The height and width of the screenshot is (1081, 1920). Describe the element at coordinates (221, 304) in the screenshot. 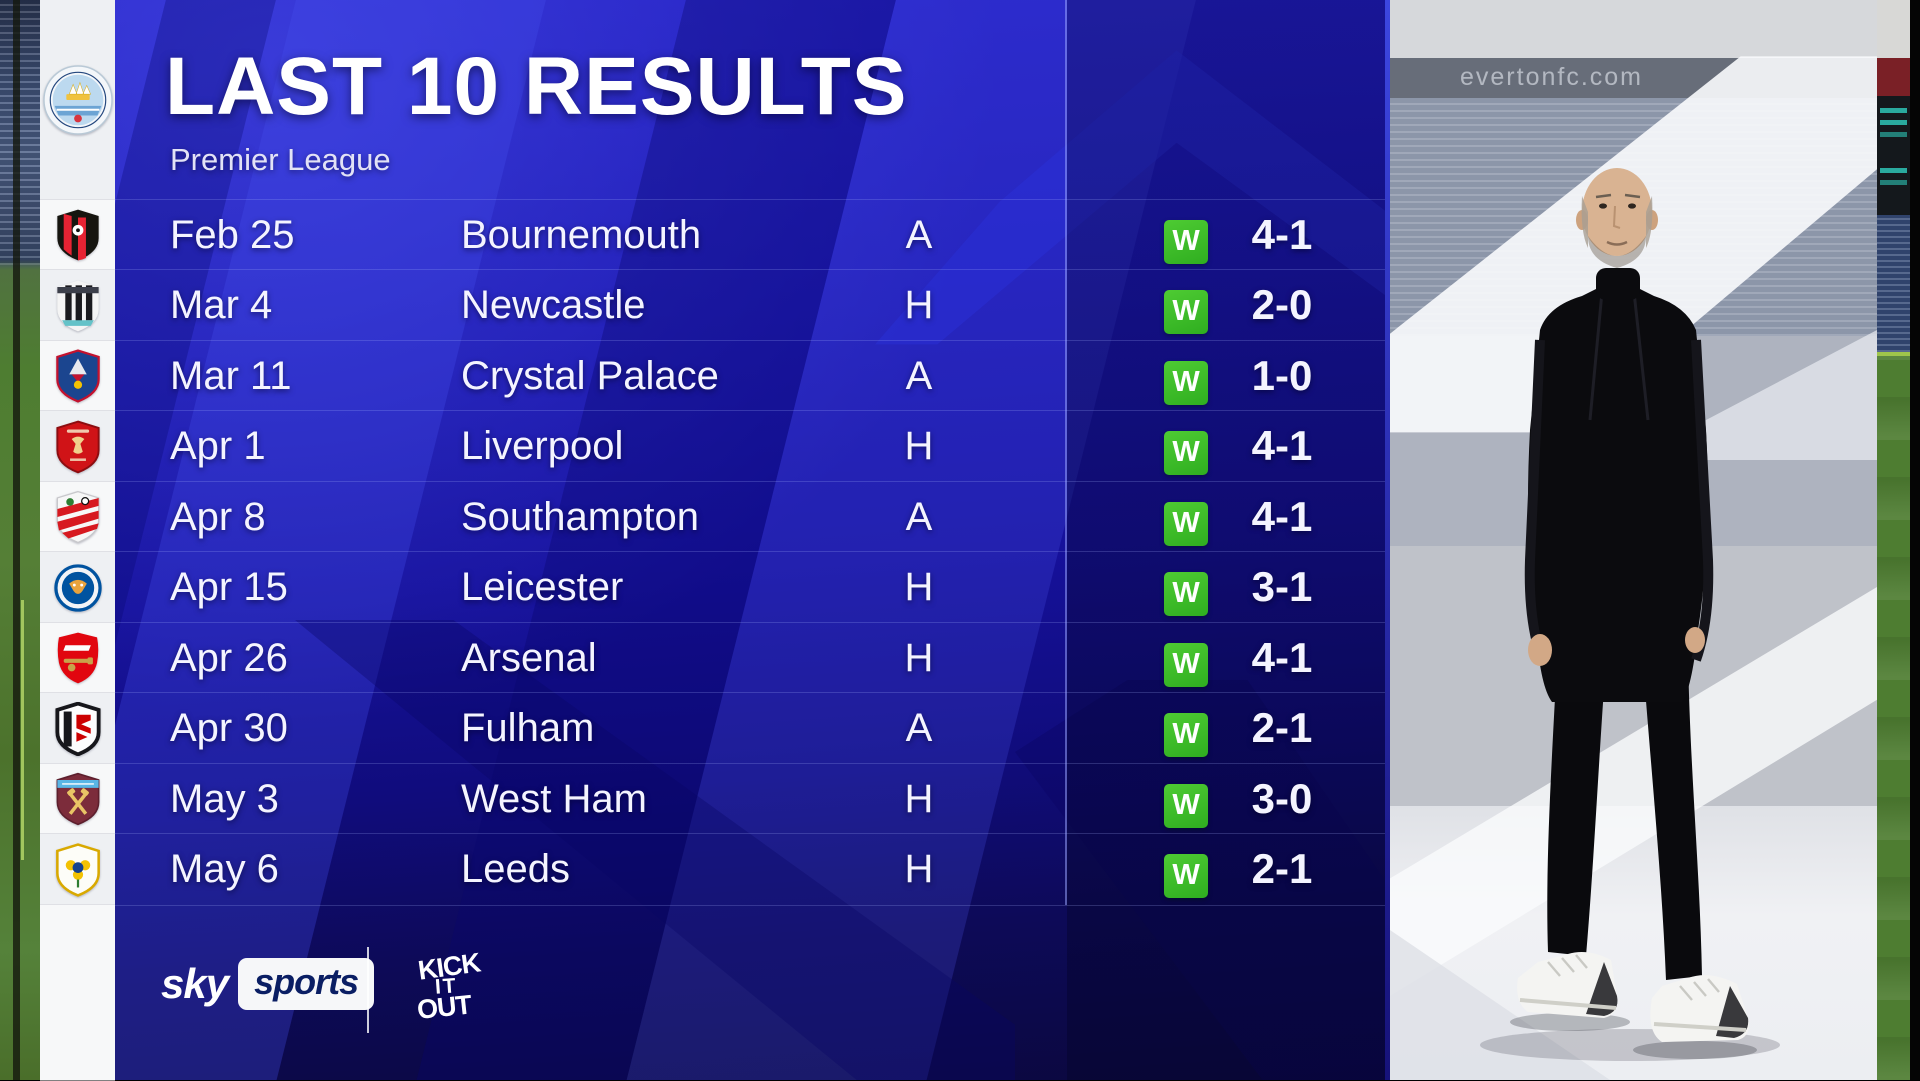

I see `match-date: Mar 4` at that location.